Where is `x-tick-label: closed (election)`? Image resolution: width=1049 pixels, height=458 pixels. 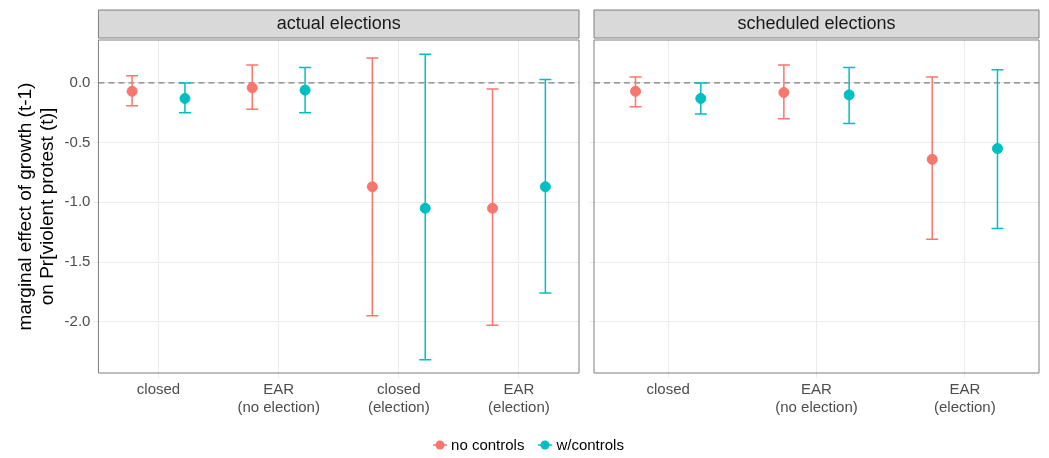 x-tick-label: closed (election) is located at coordinates (398, 398).